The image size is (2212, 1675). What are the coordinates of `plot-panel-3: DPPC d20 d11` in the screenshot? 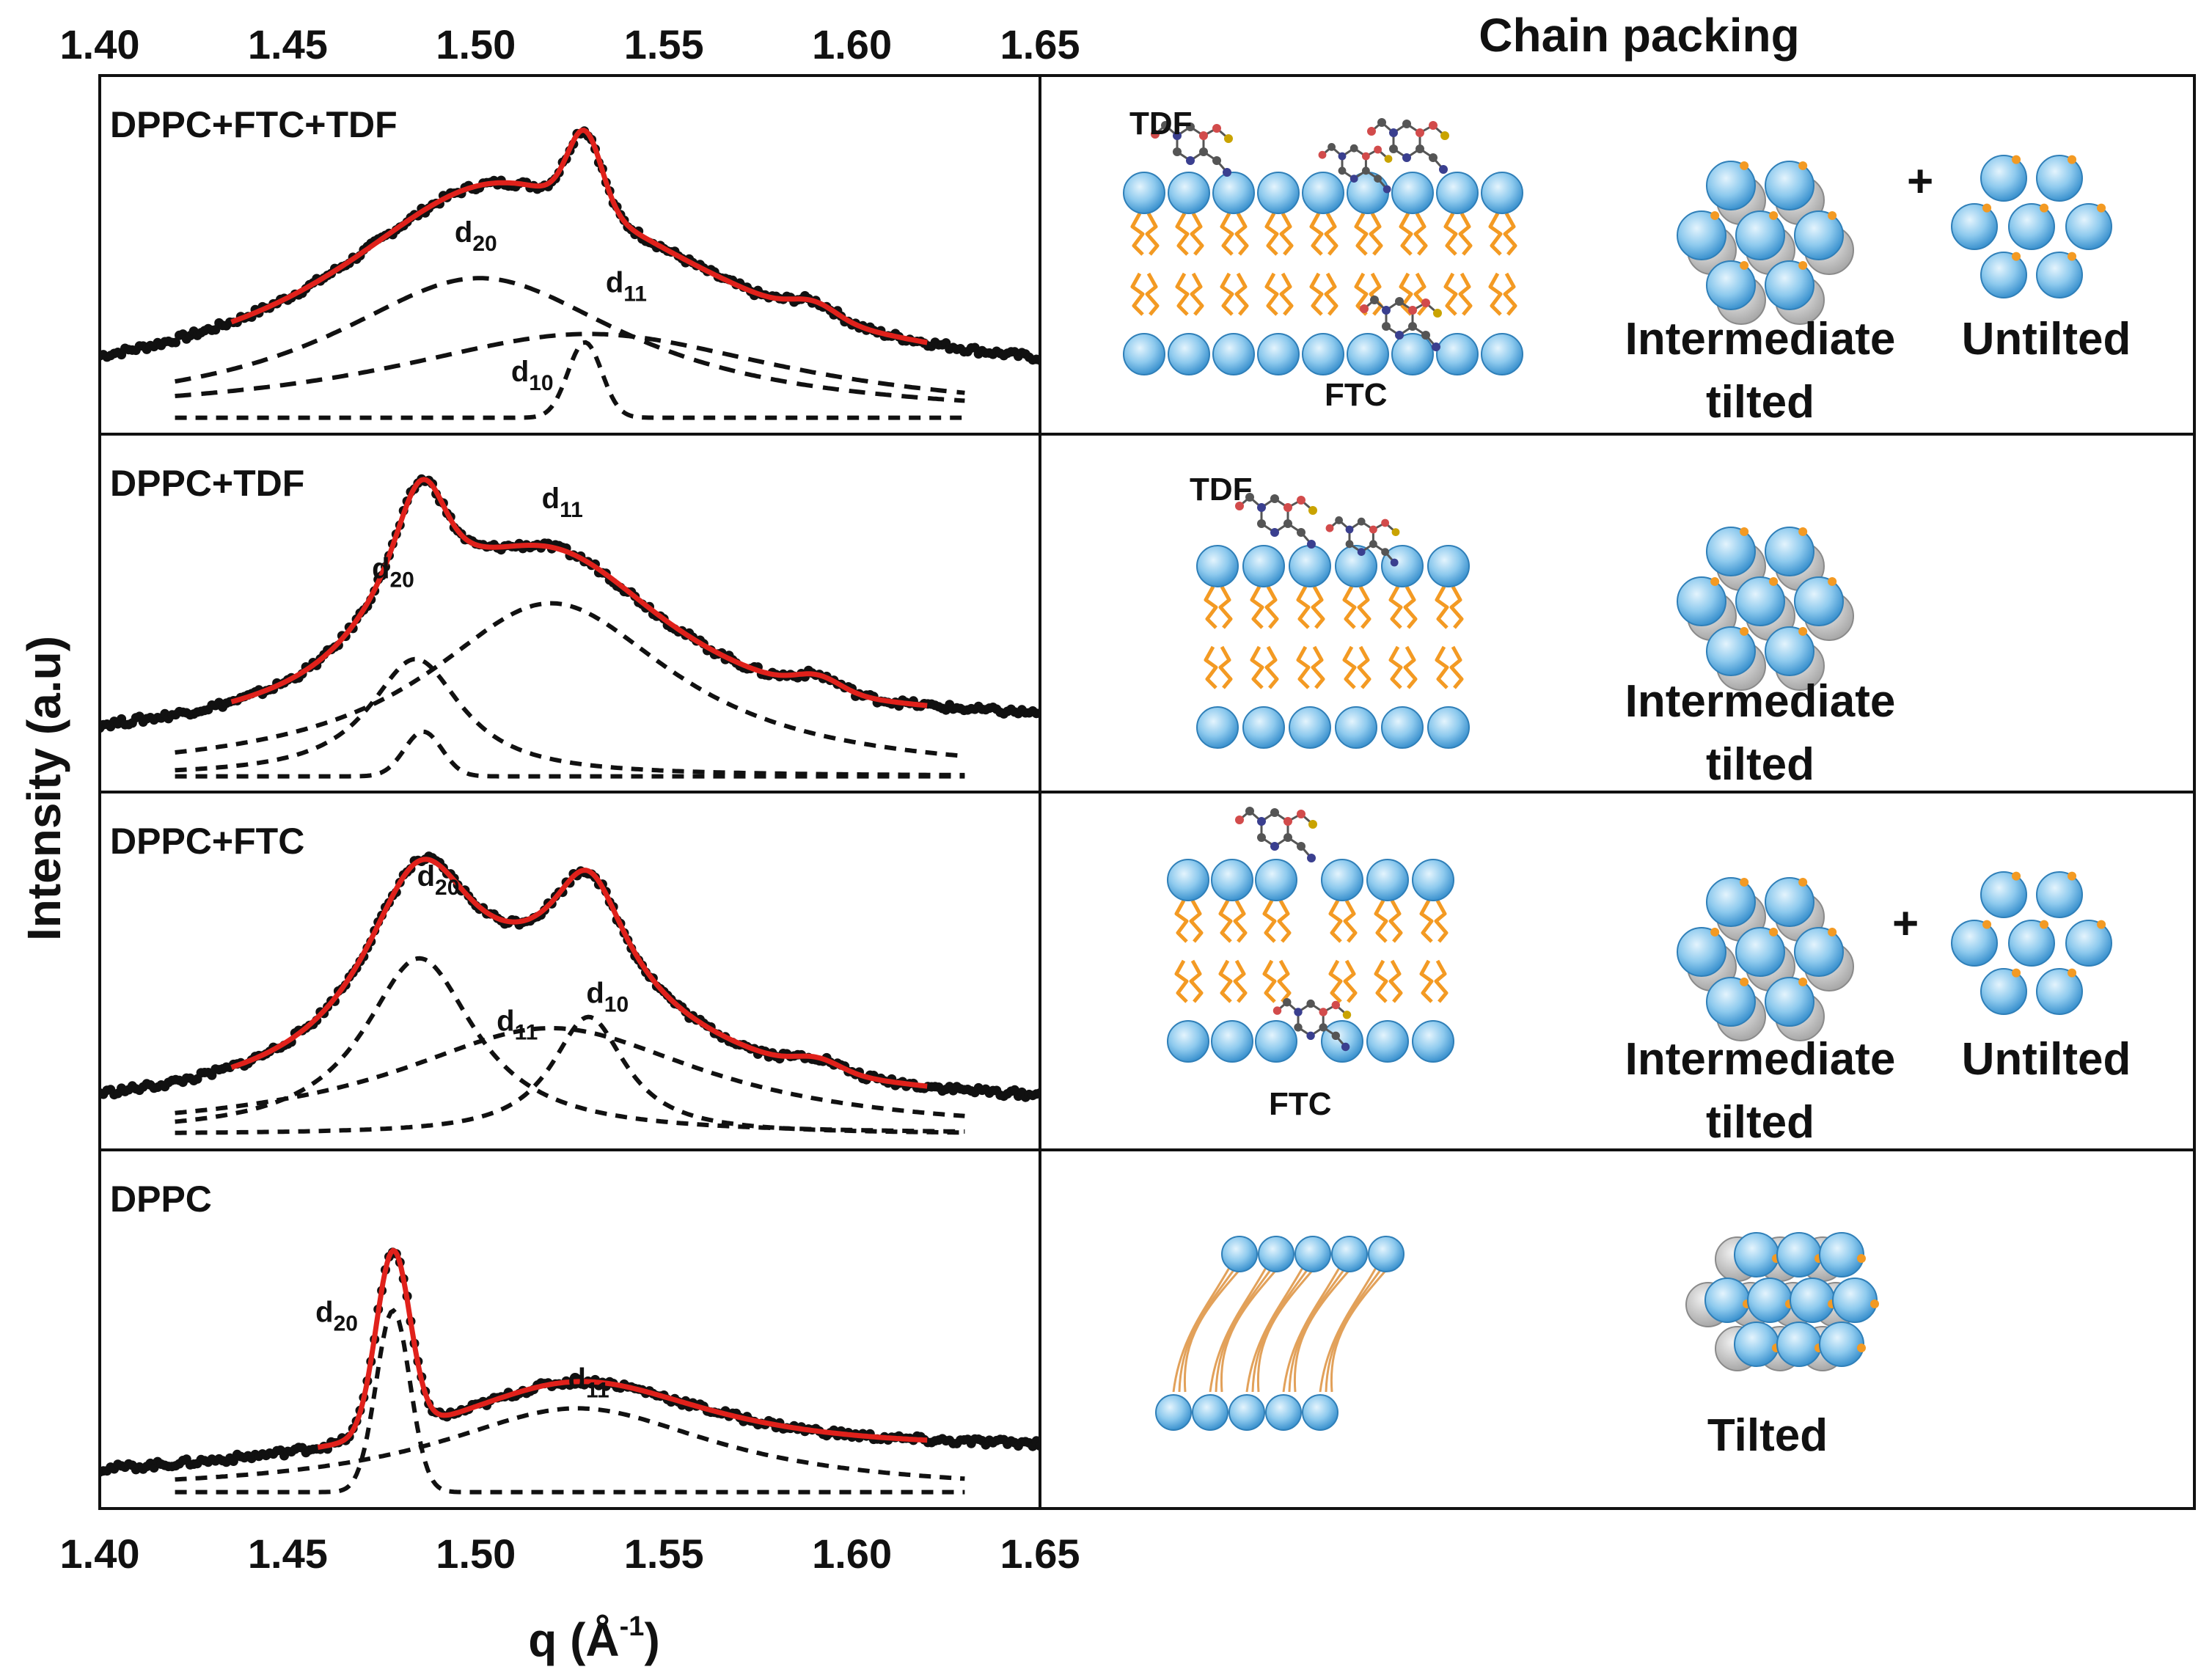 It's located at (570, 1337).